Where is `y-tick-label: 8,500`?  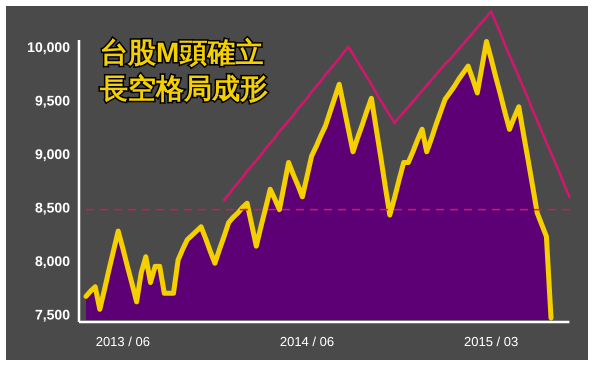
y-tick-label: 8,500 is located at coordinates (52, 208).